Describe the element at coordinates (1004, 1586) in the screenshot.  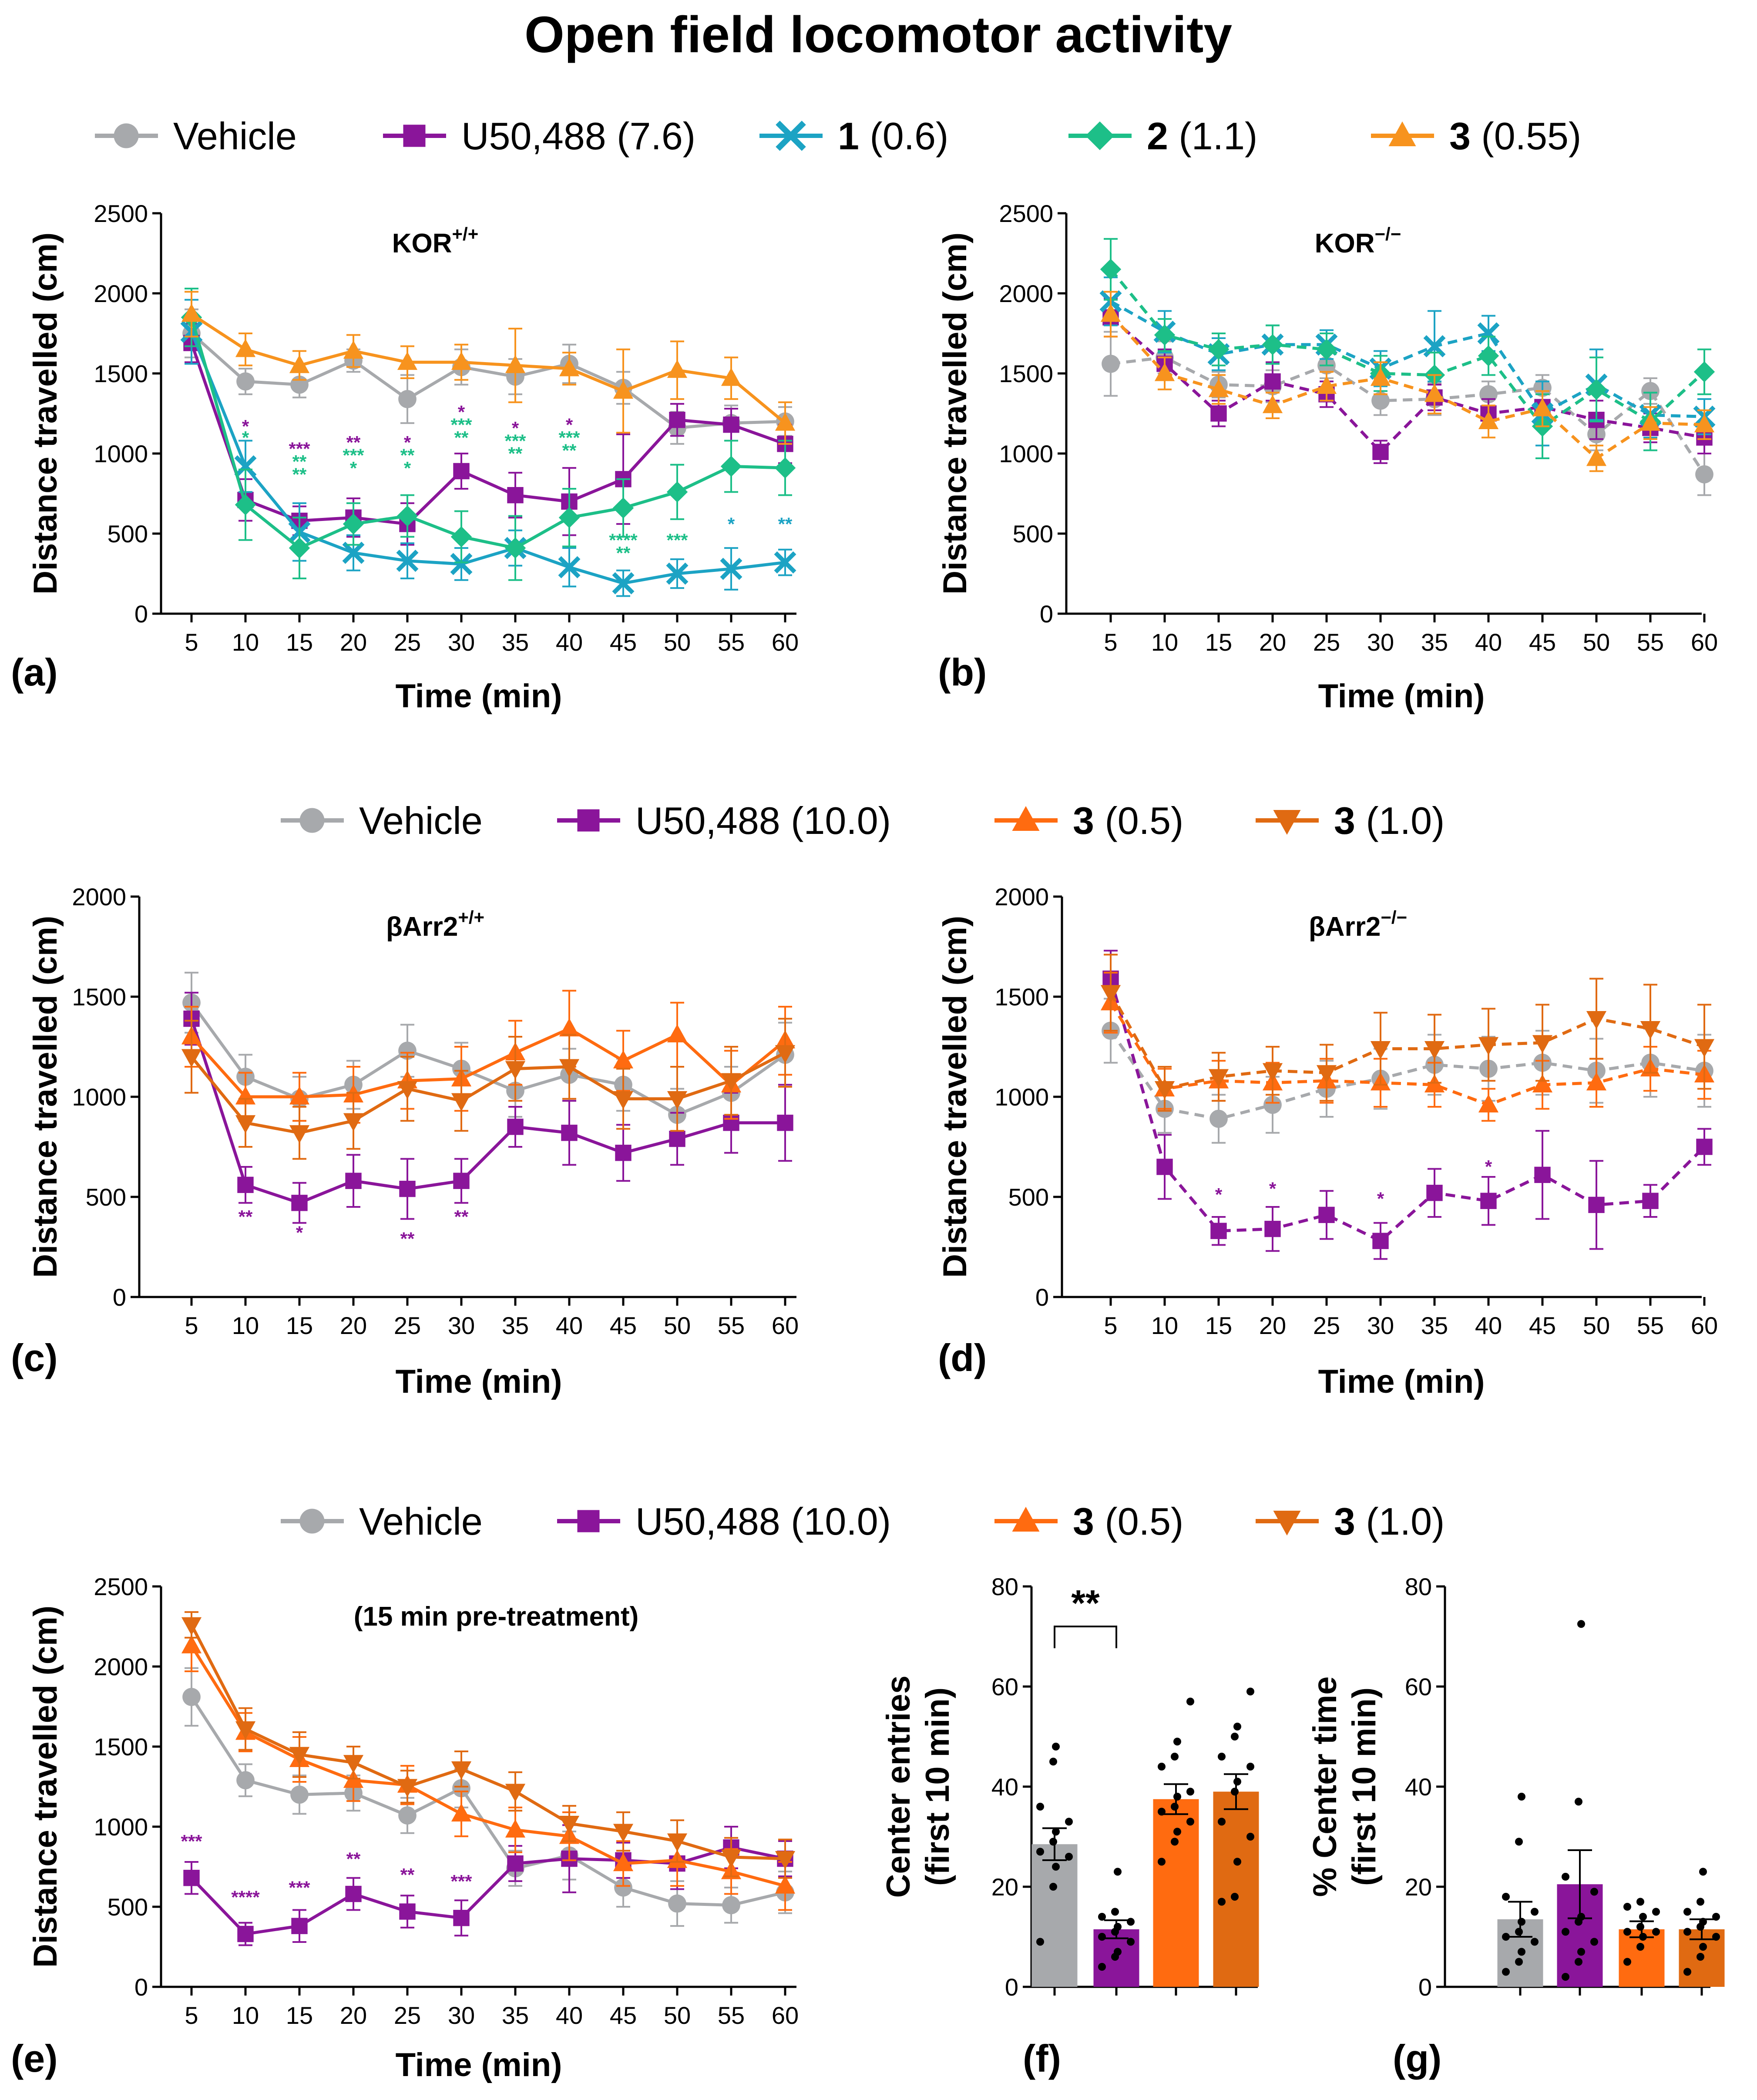
I see `y-tick-label: 80` at that location.